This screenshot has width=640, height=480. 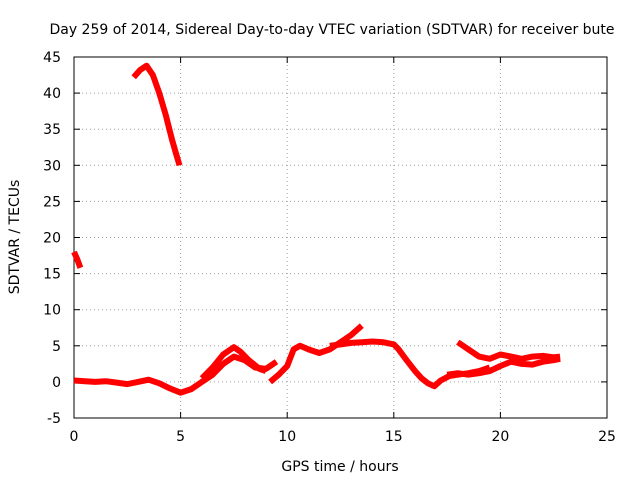 I want to click on series-baseline, so click(x=176, y=374).